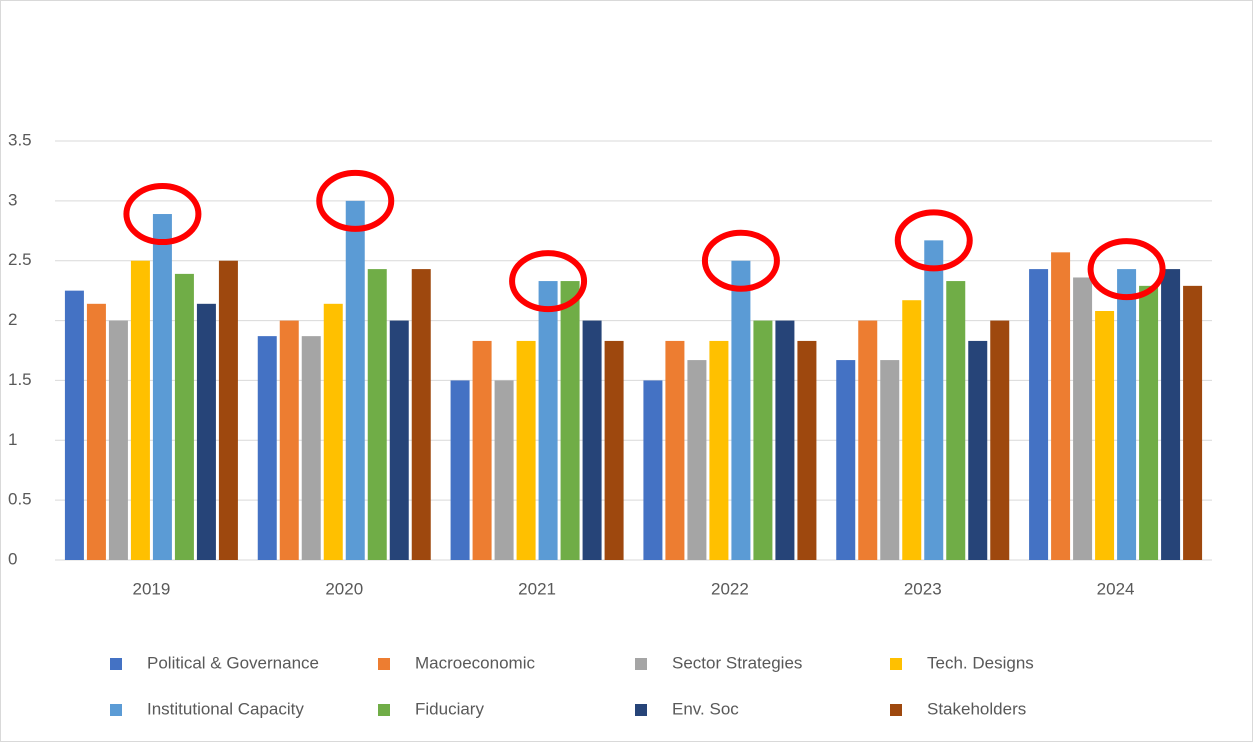  Describe the element at coordinates (225, 708) in the screenshot. I see `legend-label: Institutional Capacity` at that location.